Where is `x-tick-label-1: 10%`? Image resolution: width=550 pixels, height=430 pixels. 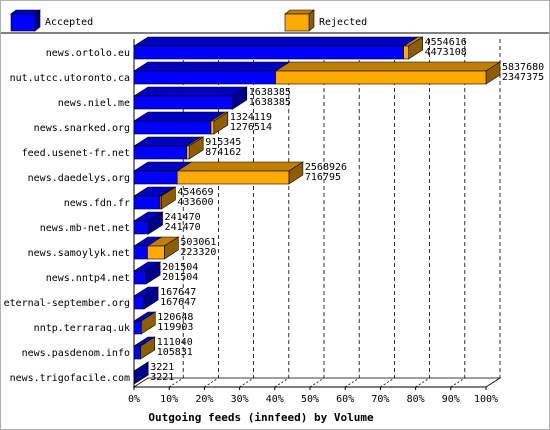
x-tick-label-1: 10% is located at coordinates (169, 399).